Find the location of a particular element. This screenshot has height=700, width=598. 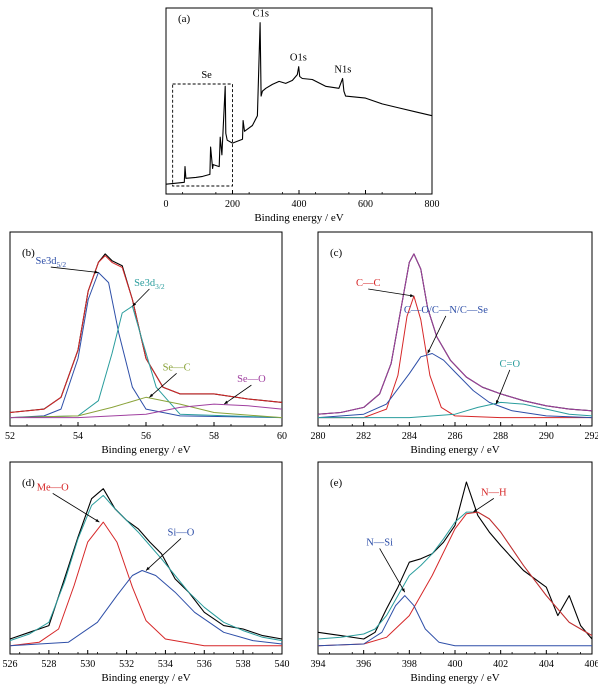

annotation-text: N—Si is located at coordinates (379, 542).